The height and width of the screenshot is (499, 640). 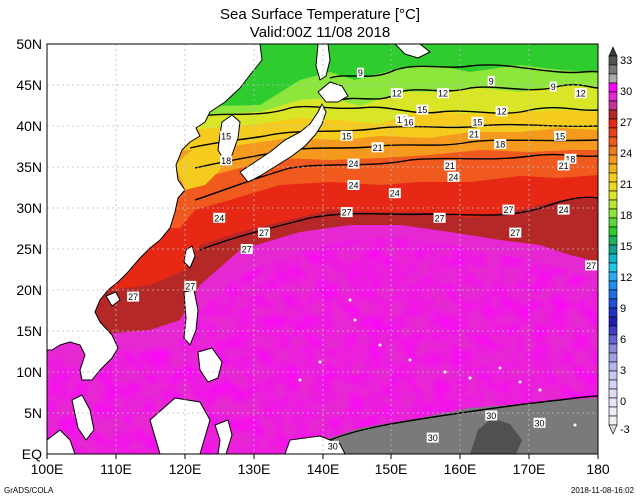 What do you see at coordinates (323, 469) in the screenshot?
I see `lon-label: 140E` at bounding box center [323, 469].